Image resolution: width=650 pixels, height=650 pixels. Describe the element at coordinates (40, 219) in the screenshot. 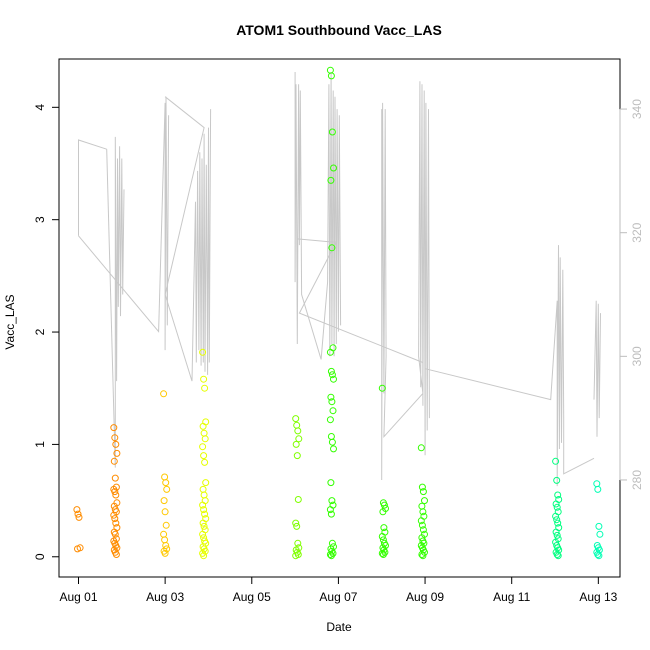

I see `y-tick-label: 3` at that location.